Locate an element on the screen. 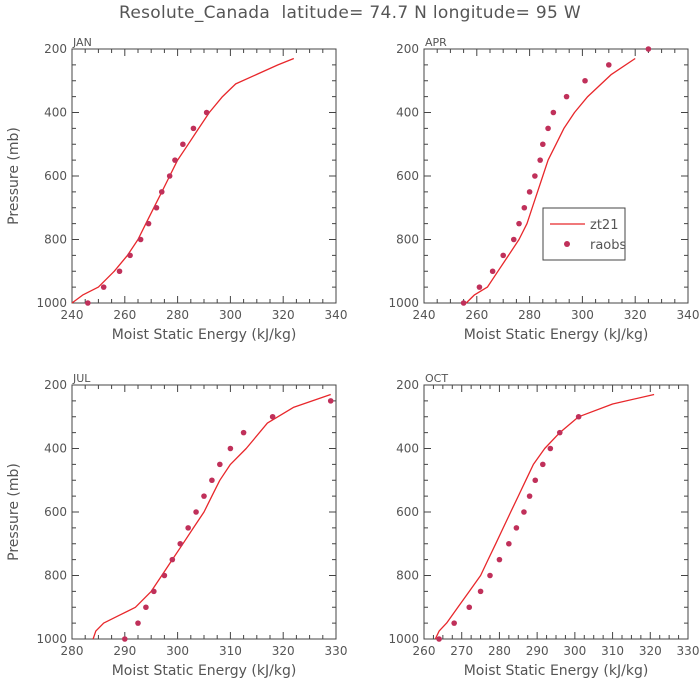  x-tick-label: 240 is located at coordinates (424, 315).